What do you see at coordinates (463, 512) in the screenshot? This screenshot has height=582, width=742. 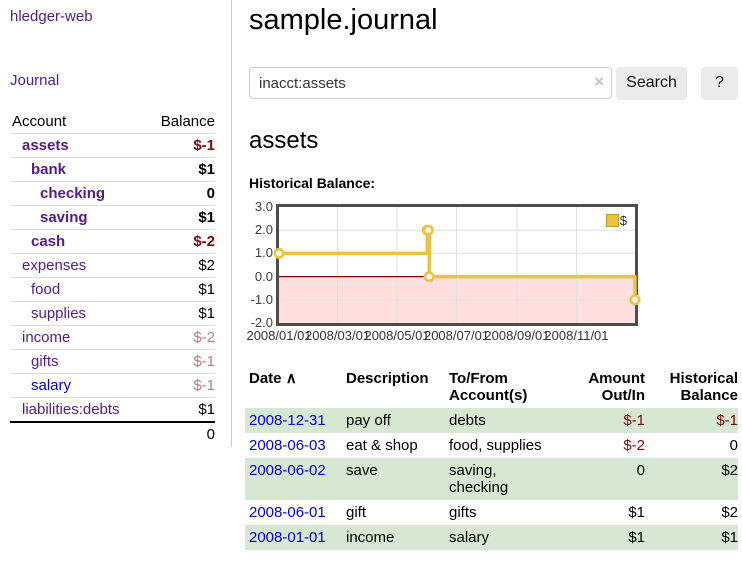 I see `register-accounts: gifts` at bounding box center [463, 512].